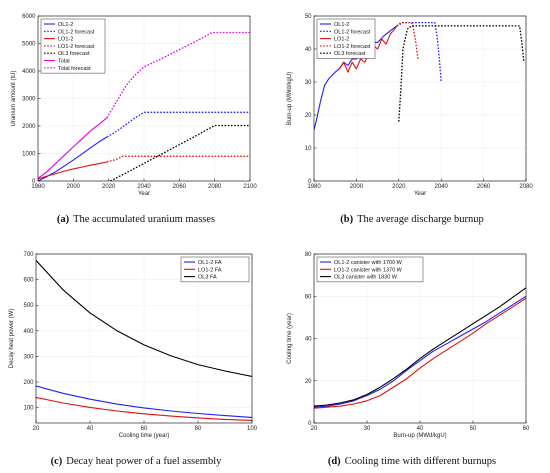 This screenshot has height=473, width=550. What do you see at coordinates (28, 306) in the screenshot?
I see `y-tick-label: 500` at bounding box center [28, 306].